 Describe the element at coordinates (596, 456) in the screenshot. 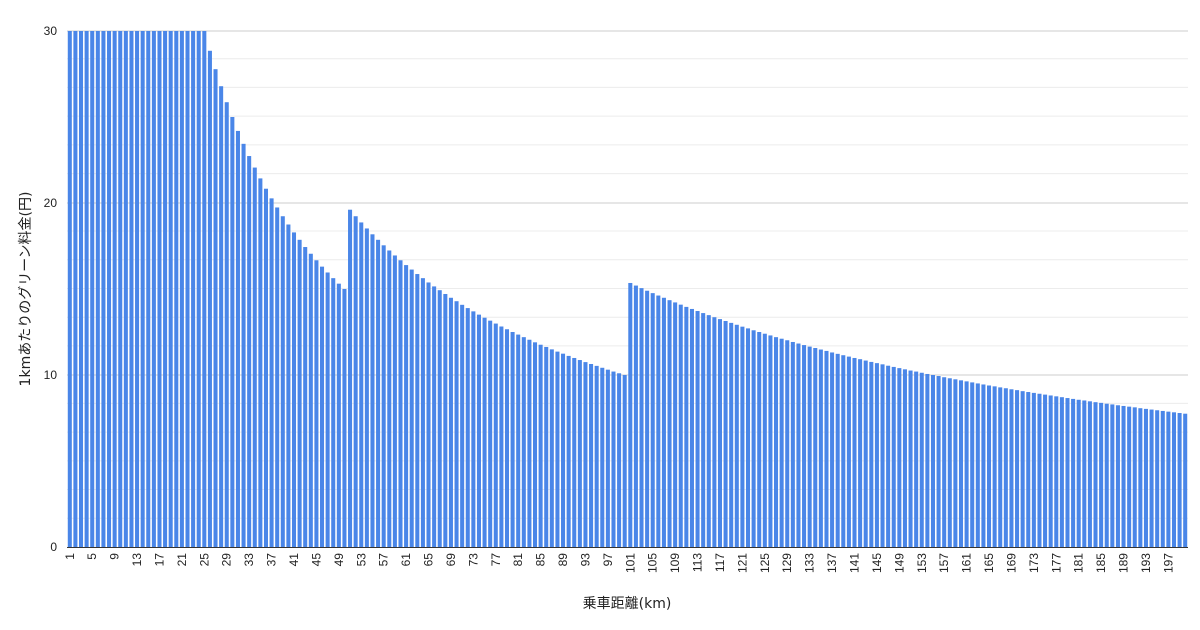

I see `bar-95km` at that location.